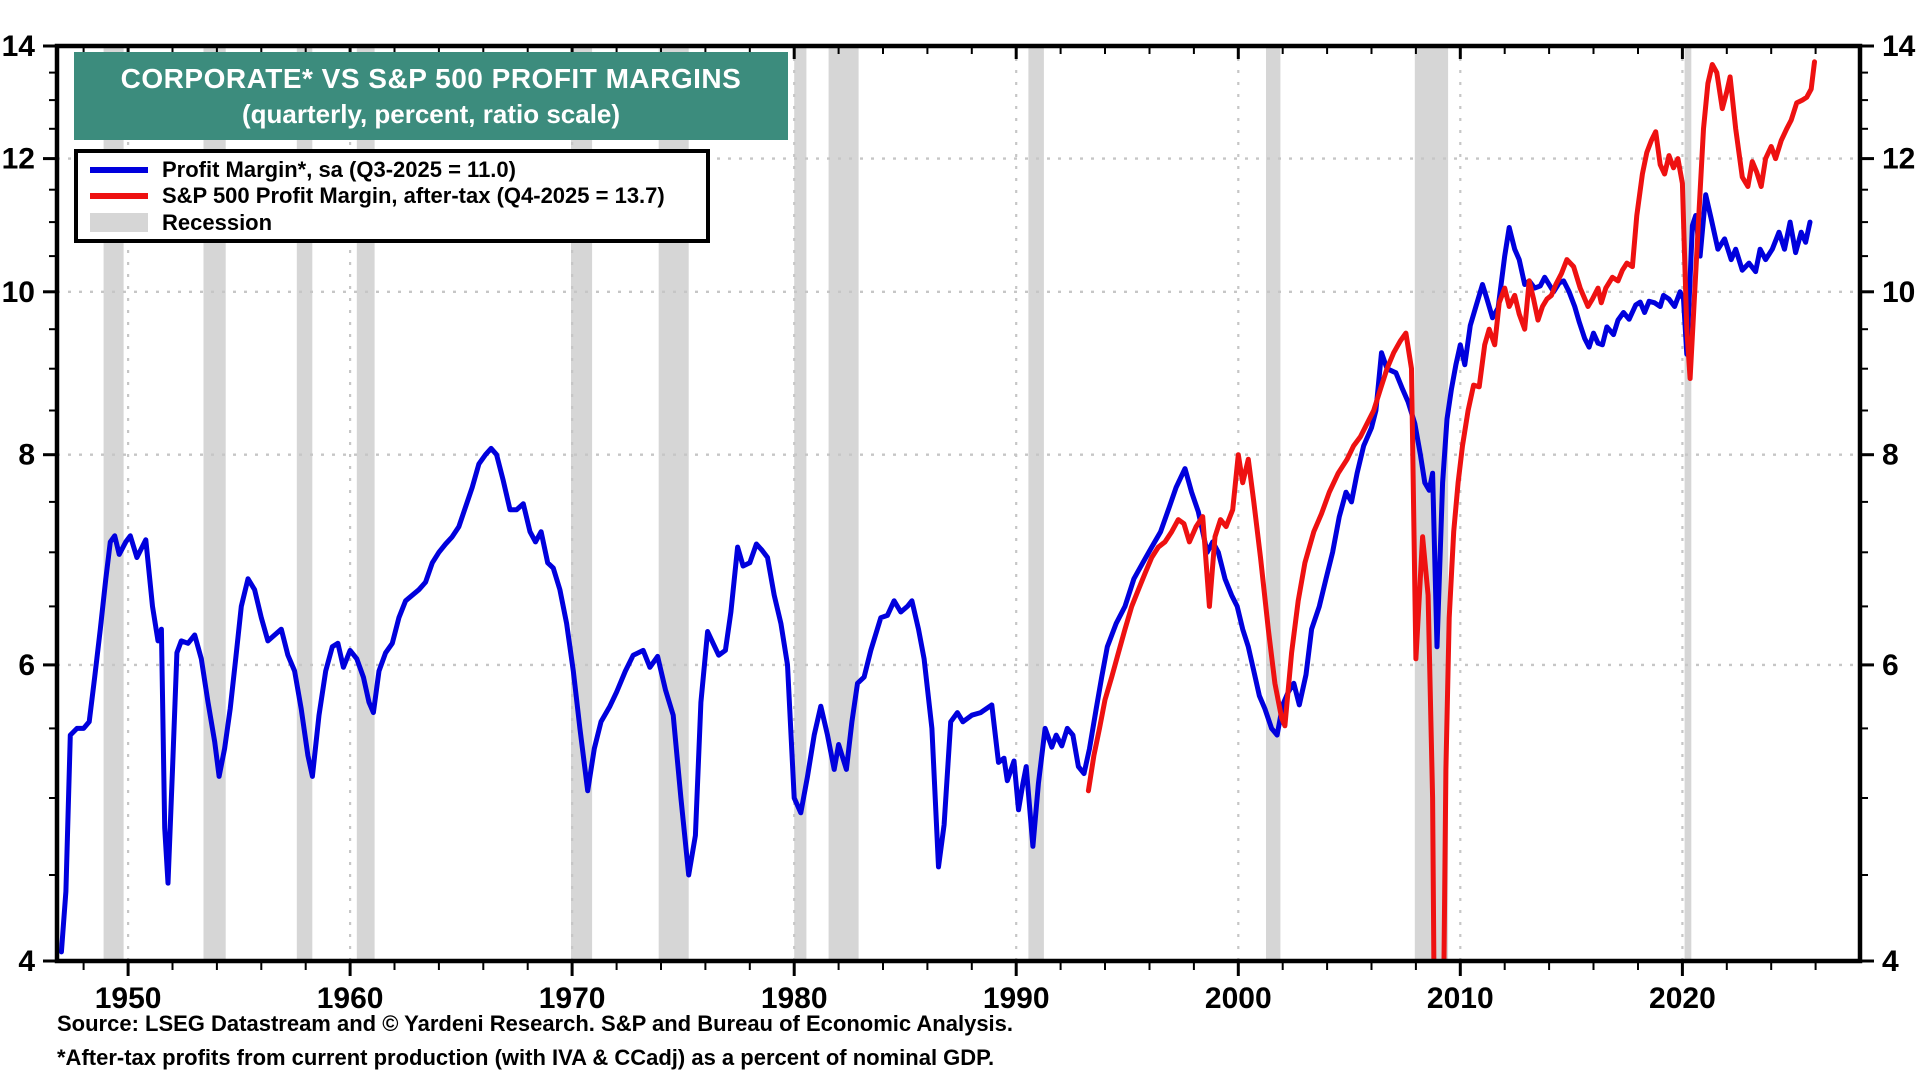 This screenshot has height=1080, width=1920. What do you see at coordinates (19, 46) in the screenshot?
I see `y-axis-label-left: 14` at bounding box center [19, 46].